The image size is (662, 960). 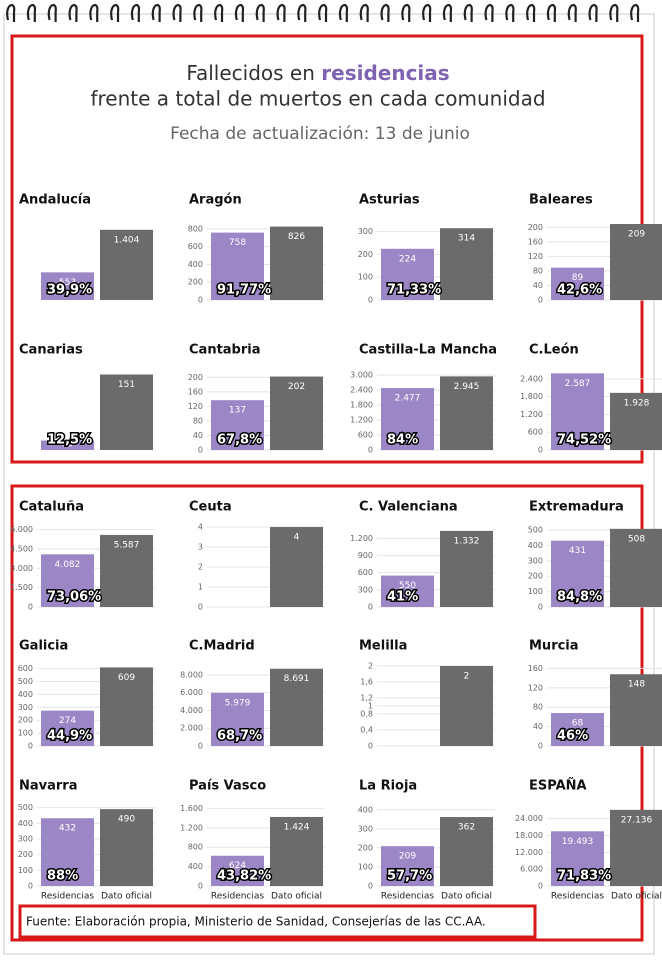 I want to click on binding, so click(x=323, y=12).